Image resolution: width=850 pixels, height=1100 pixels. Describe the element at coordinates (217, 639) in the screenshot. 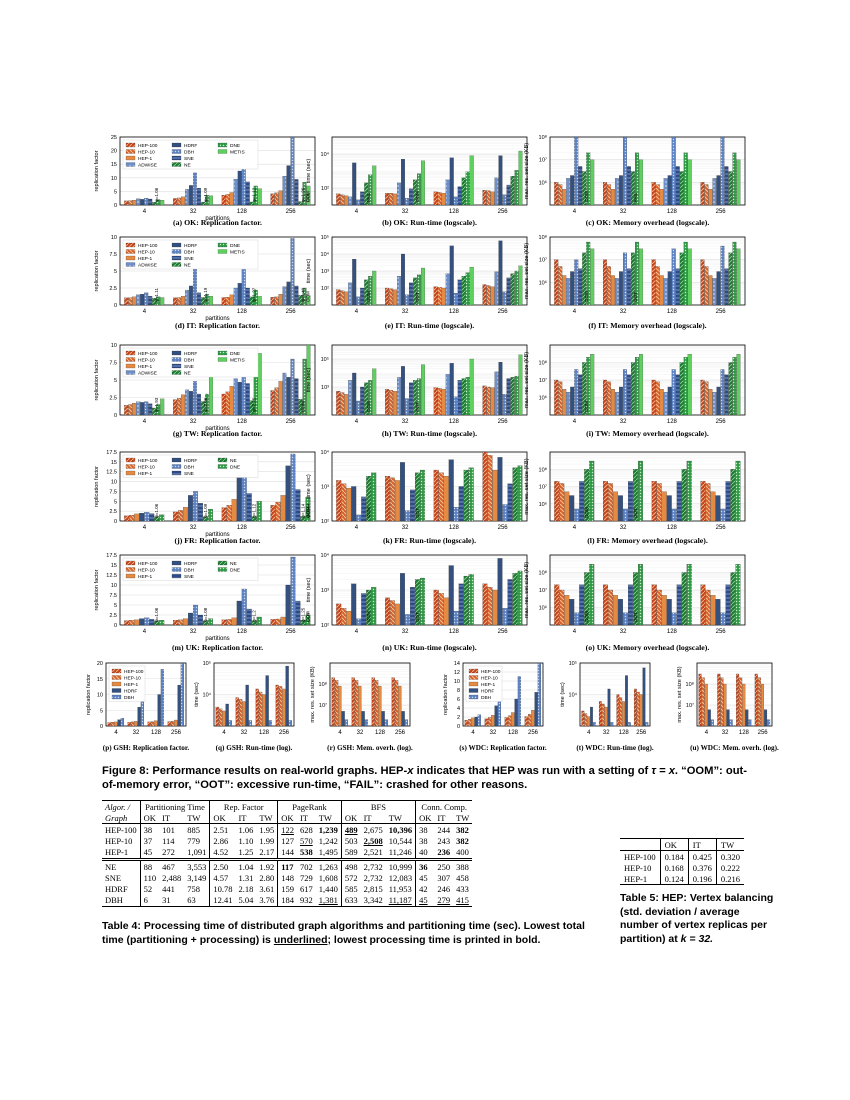

I see `x-axis-label: partitions` at that location.